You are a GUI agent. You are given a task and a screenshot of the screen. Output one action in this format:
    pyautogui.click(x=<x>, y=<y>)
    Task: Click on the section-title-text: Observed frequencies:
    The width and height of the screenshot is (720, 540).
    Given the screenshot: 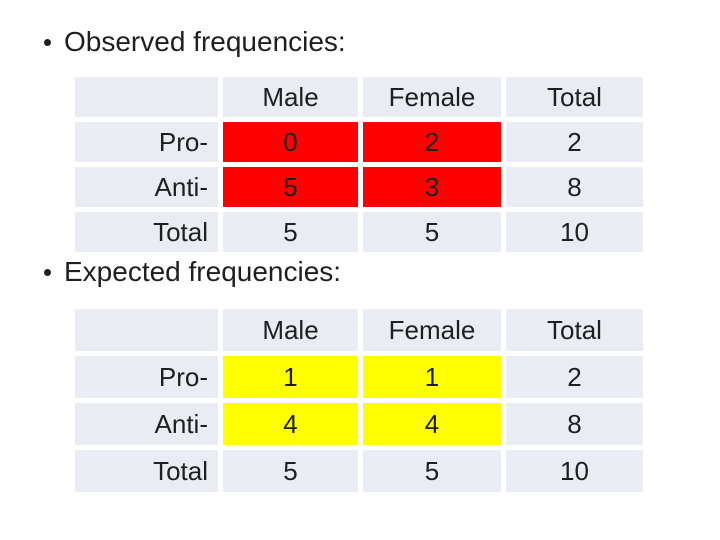 What is the action you would take?
    pyautogui.click(x=205, y=41)
    